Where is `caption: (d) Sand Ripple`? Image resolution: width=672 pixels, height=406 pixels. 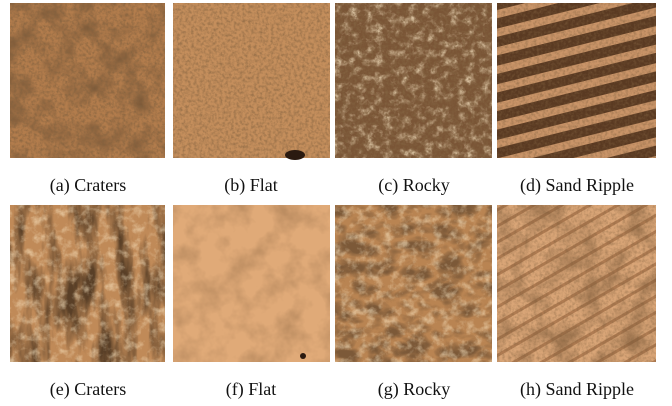
caption: (d) Sand Ripple is located at coordinates (577, 185).